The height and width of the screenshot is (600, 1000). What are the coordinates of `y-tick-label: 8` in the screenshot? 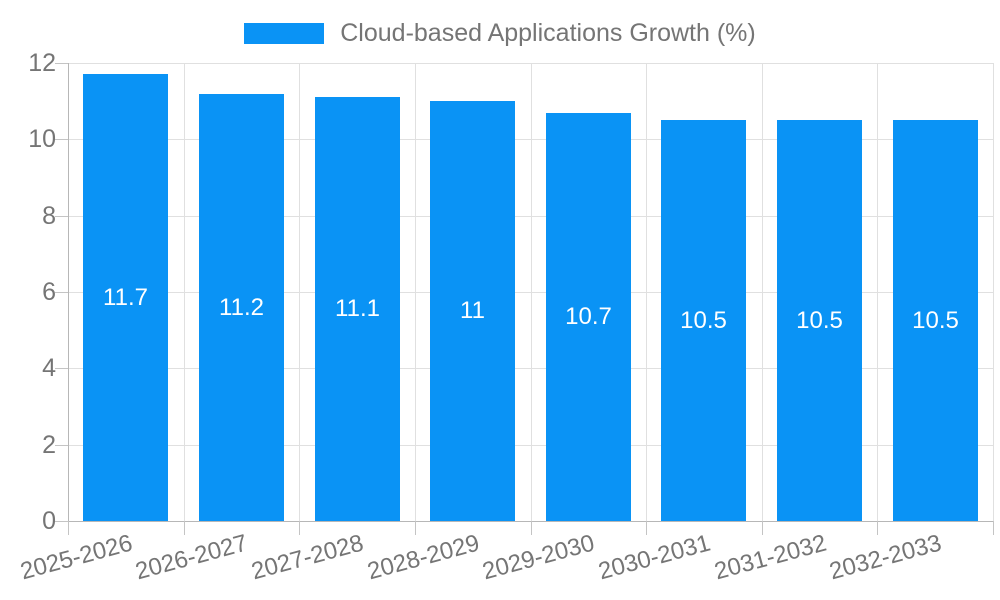 It's located at (49, 216).